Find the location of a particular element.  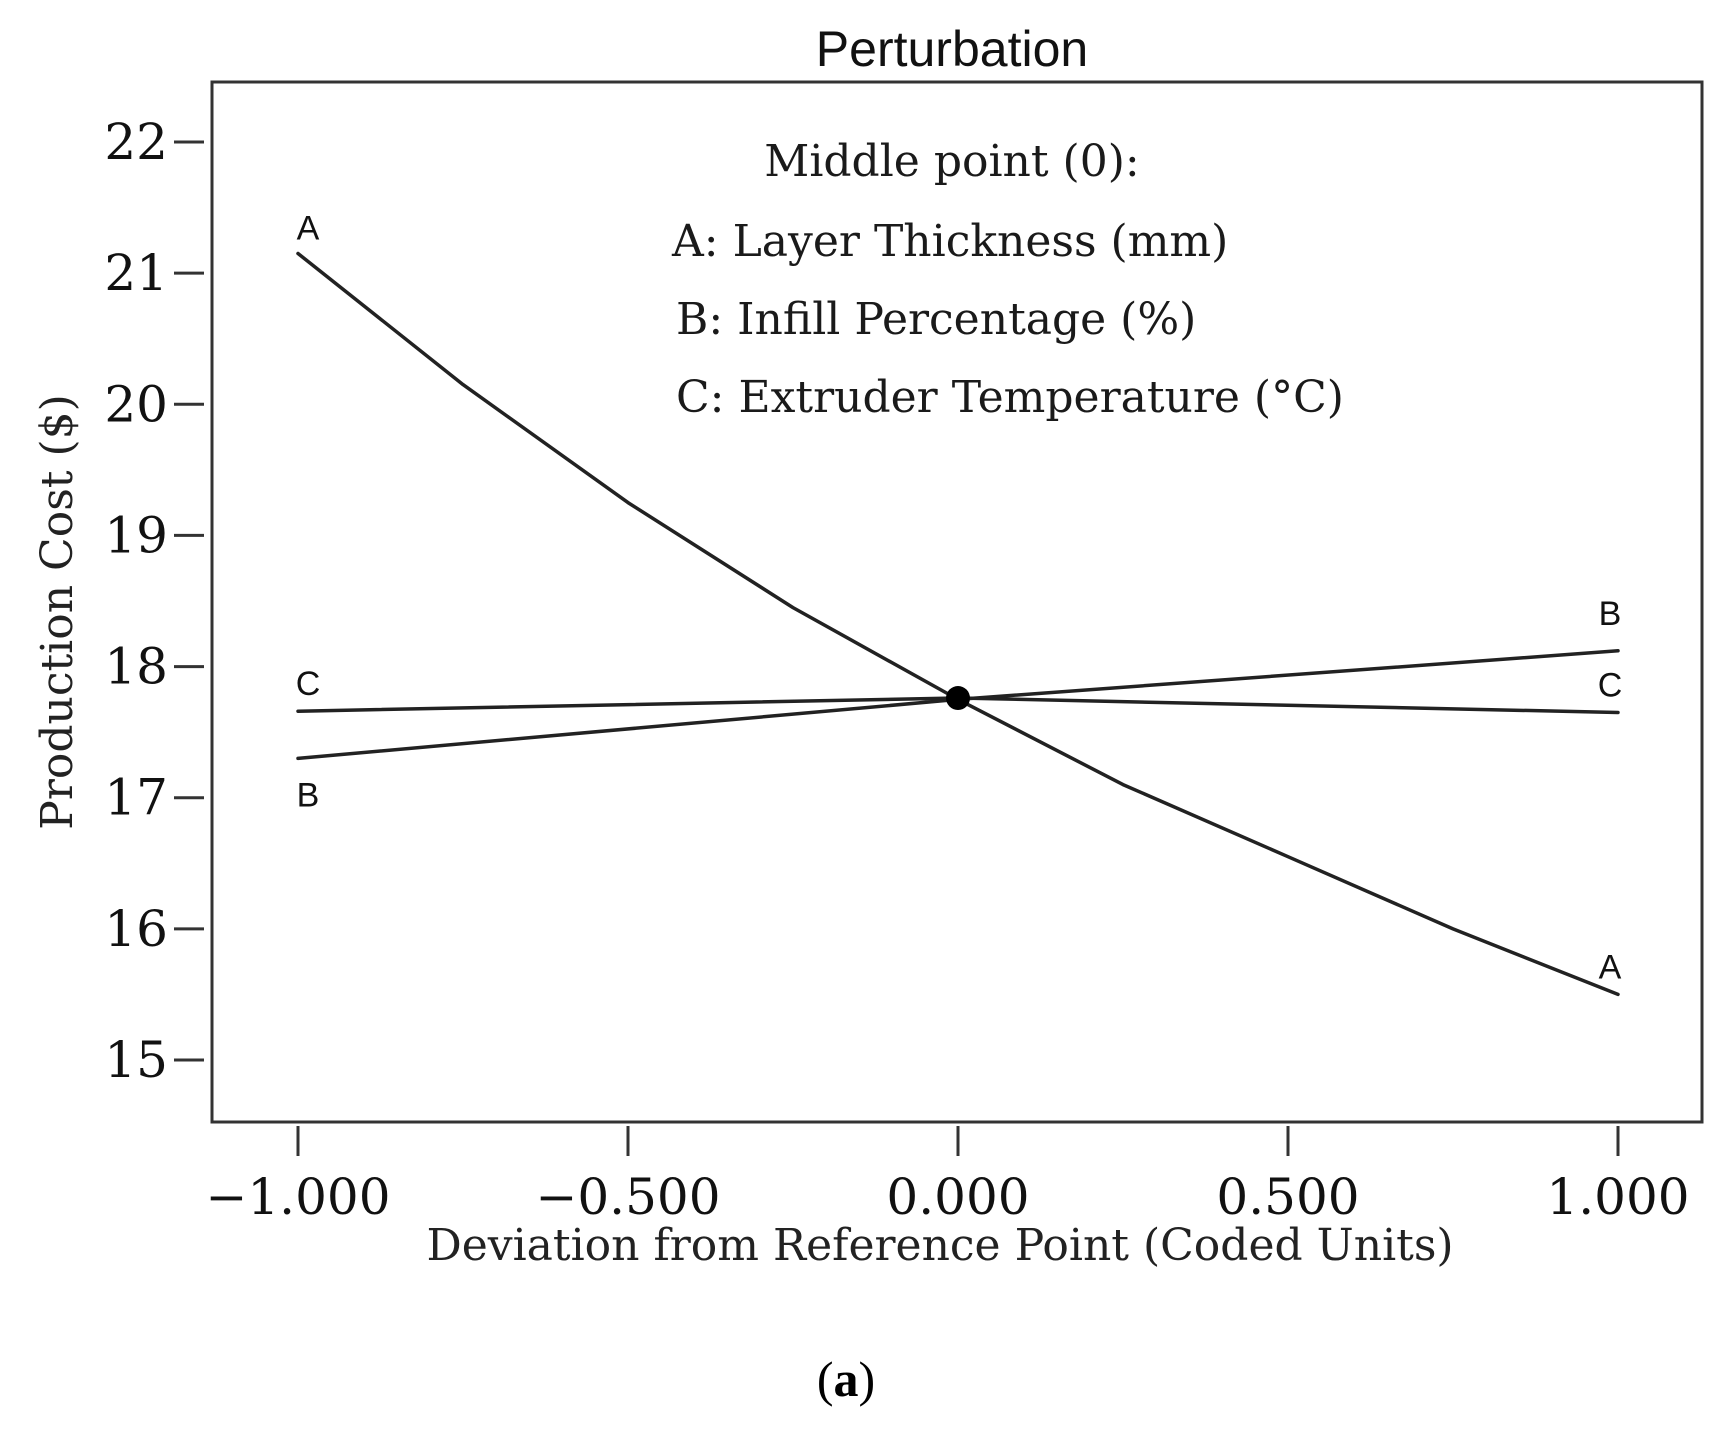

x-tick-label: −0.500 is located at coordinates (627, 1197).